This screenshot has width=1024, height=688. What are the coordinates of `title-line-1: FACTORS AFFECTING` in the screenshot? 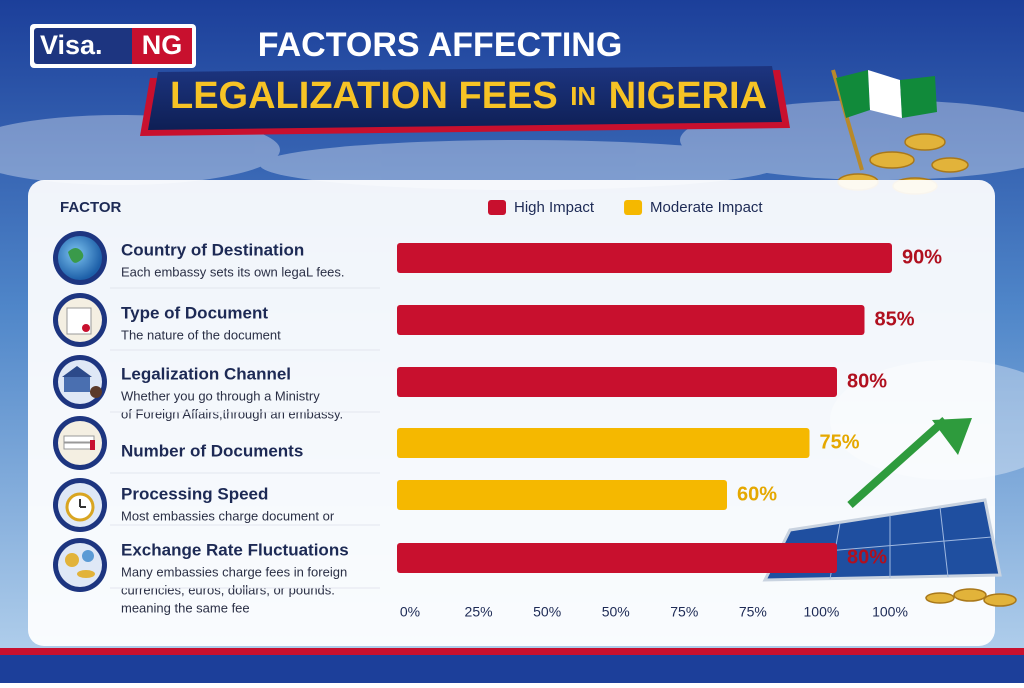 It's located at (440, 45).